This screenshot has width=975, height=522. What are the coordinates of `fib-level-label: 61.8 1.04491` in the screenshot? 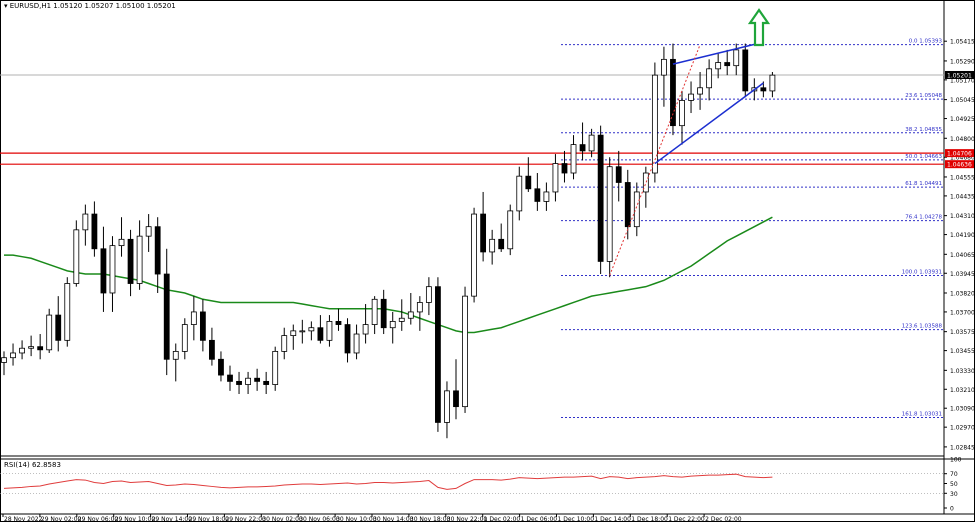 It's located at (923, 184).